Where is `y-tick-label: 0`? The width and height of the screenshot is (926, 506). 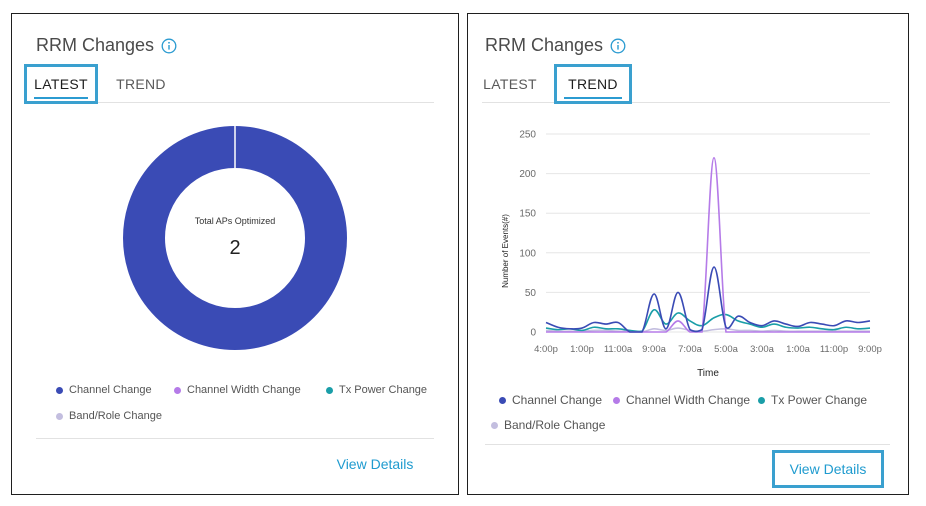 y-tick-label: 0 is located at coordinates (533, 333).